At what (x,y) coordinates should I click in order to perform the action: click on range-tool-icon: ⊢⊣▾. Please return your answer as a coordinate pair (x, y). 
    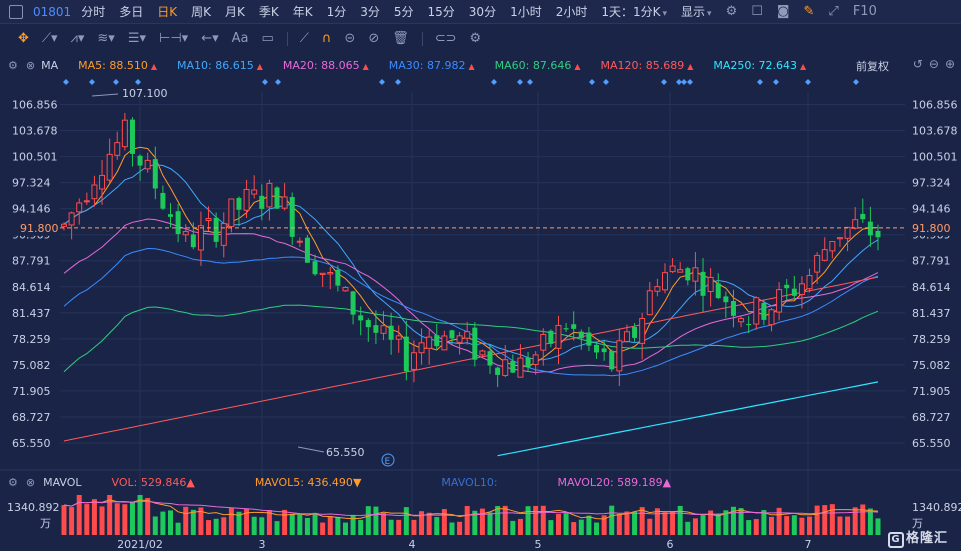
    Looking at the image, I should click on (174, 38).